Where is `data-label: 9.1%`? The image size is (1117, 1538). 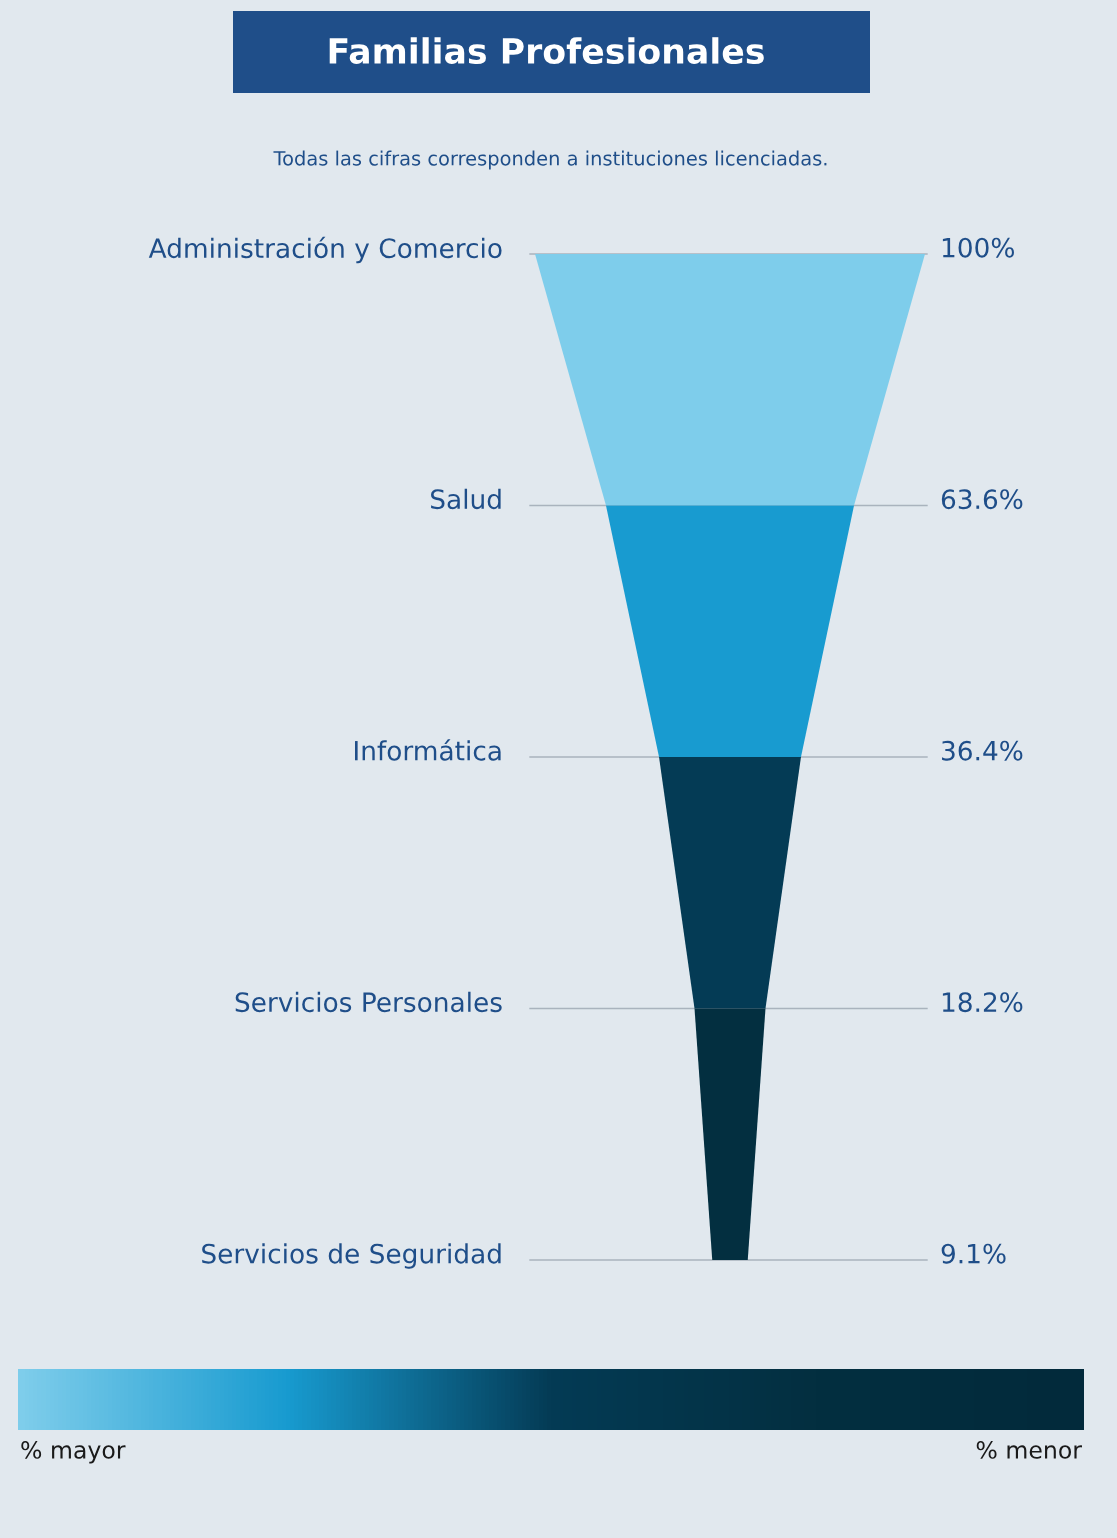
data-label: 9.1% is located at coordinates (973, 1253).